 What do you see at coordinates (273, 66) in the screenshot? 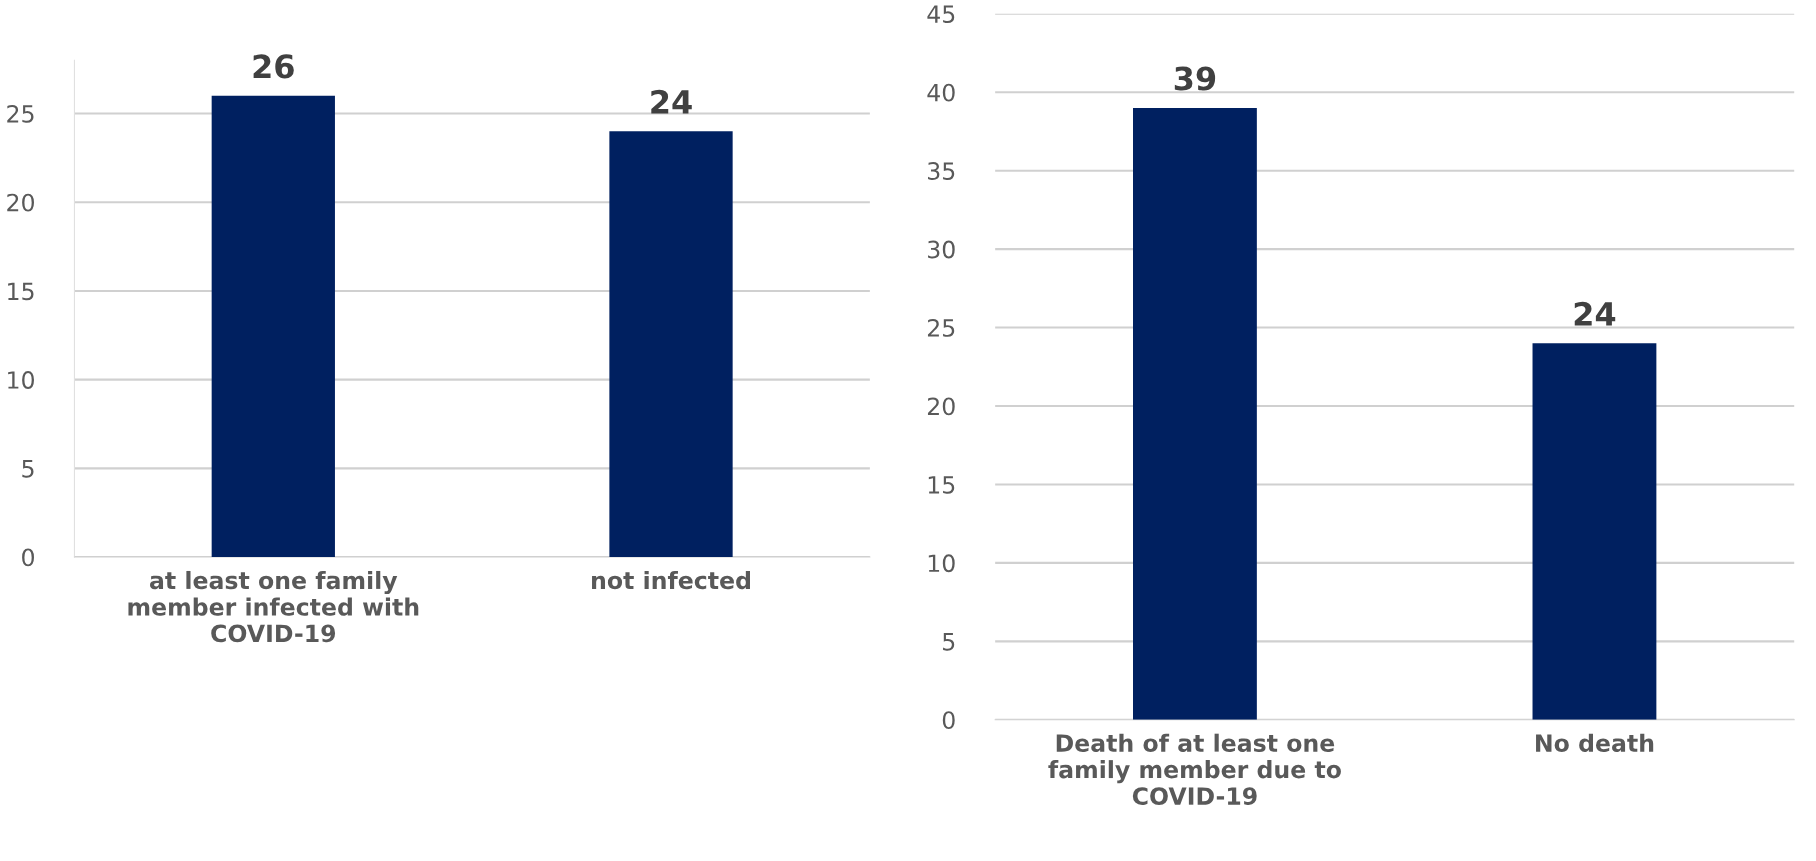
I see `data-label: 26` at bounding box center [273, 66].